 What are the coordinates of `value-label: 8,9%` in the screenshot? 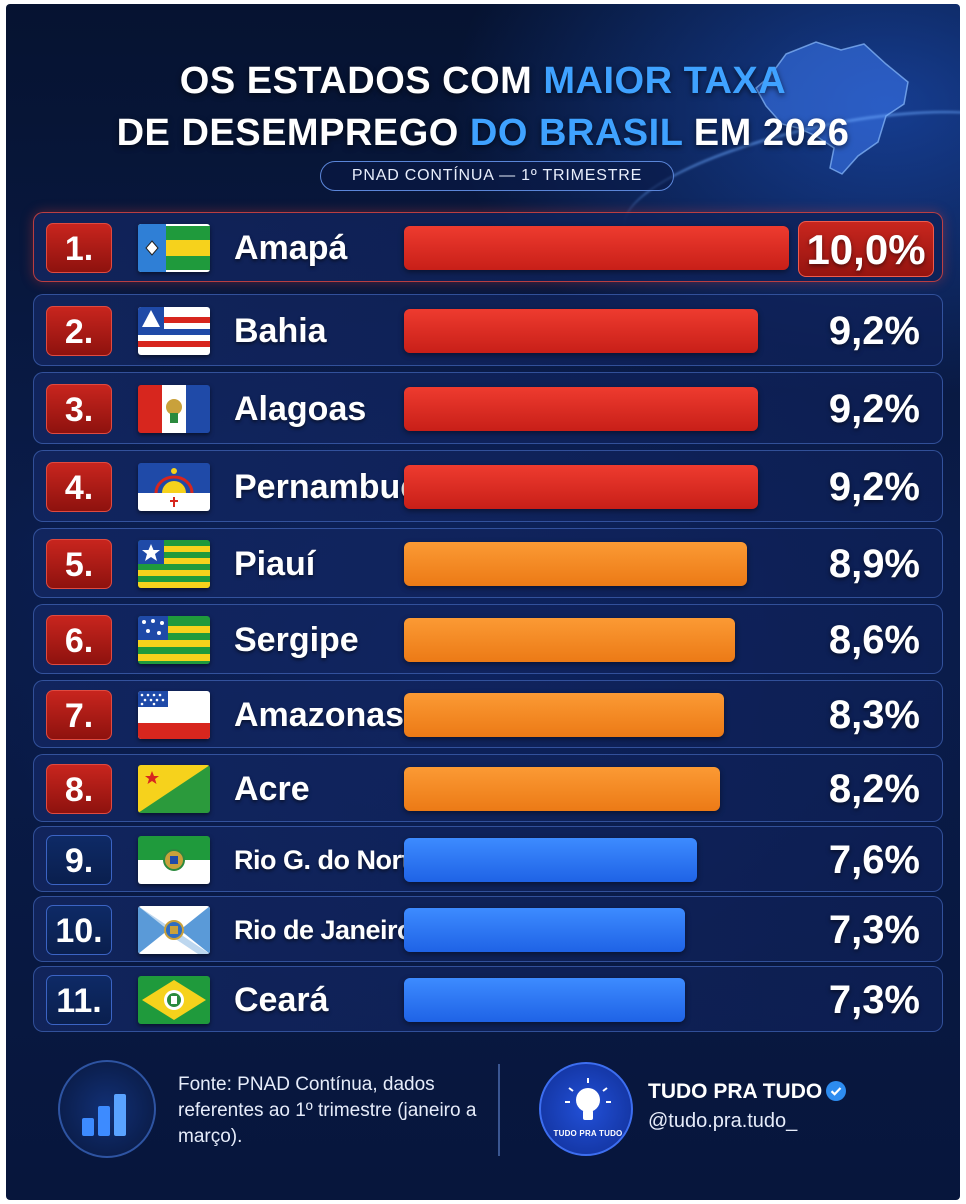 It's located at (874, 564).